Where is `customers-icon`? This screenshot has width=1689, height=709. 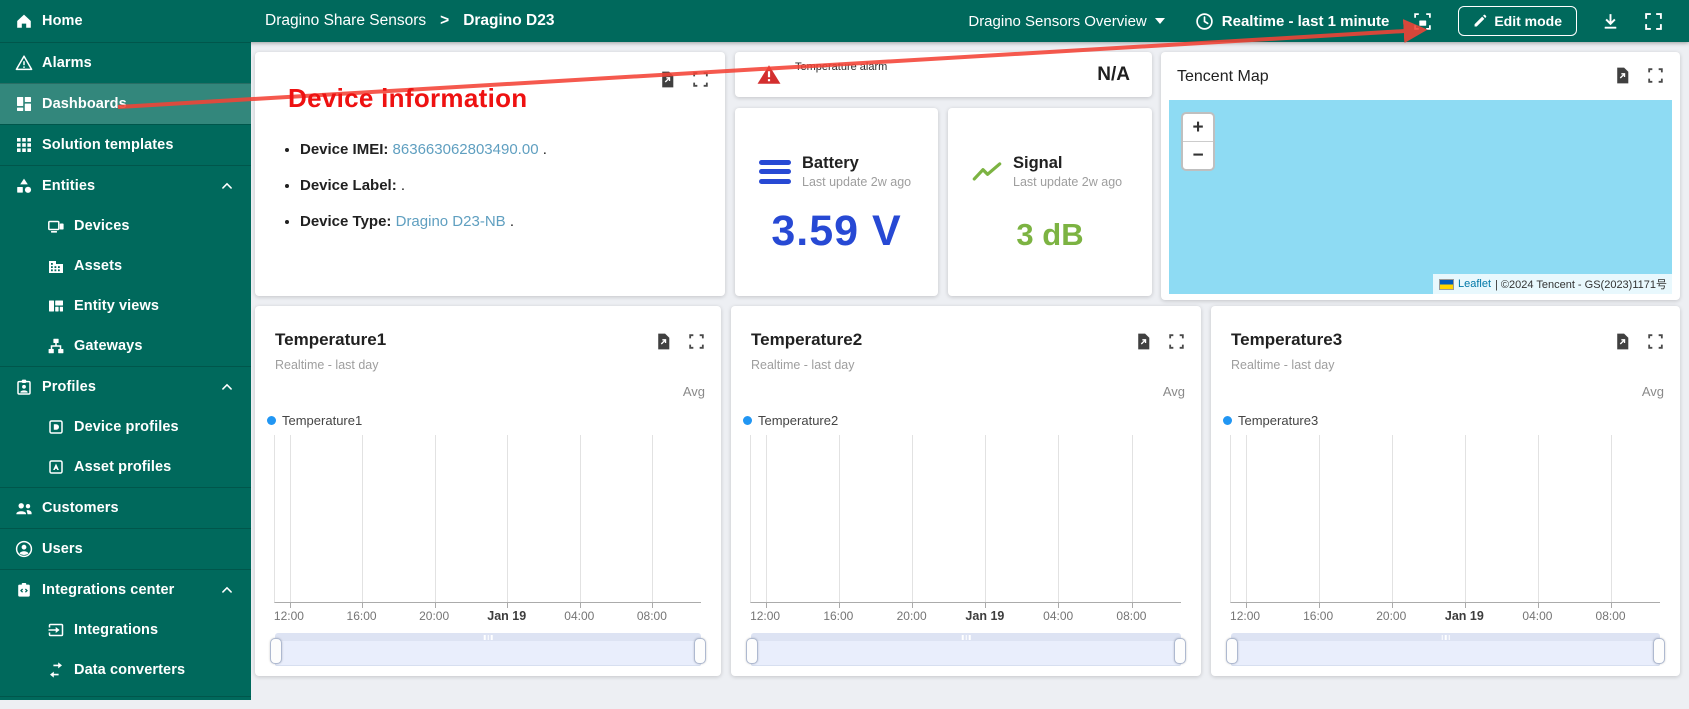
customers-icon is located at coordinates (24, 508).